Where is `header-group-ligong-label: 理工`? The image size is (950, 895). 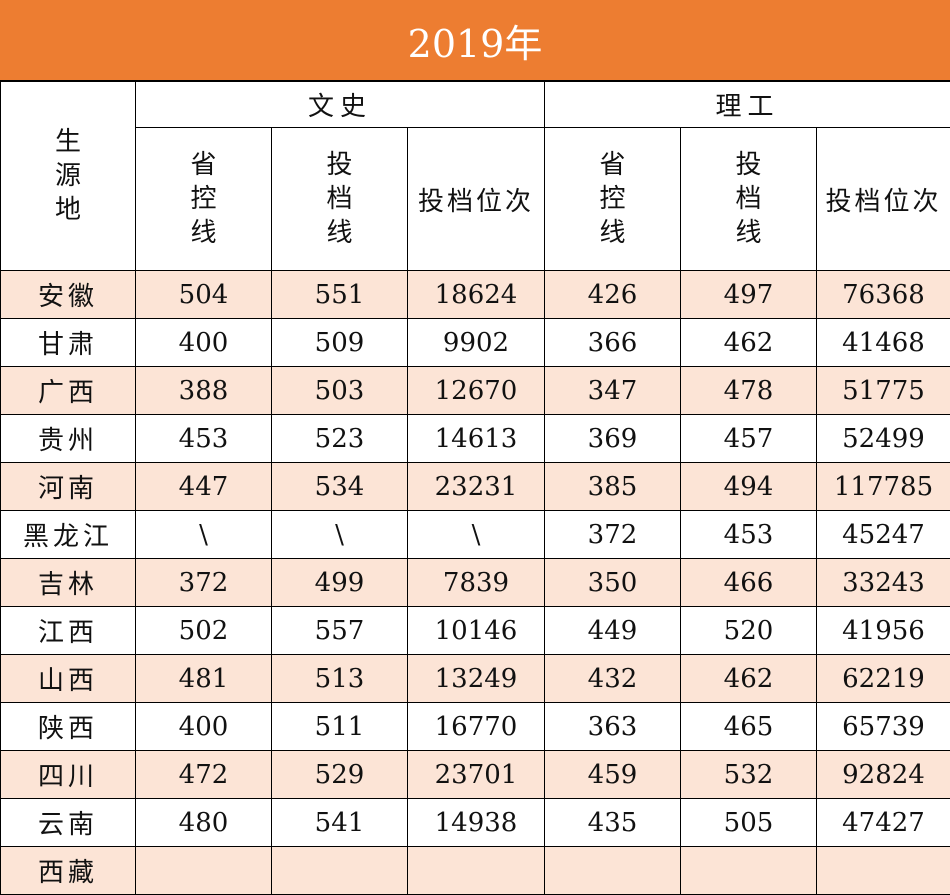 header-group-ligong-label: 理工 is located at coordinates (747, 107).